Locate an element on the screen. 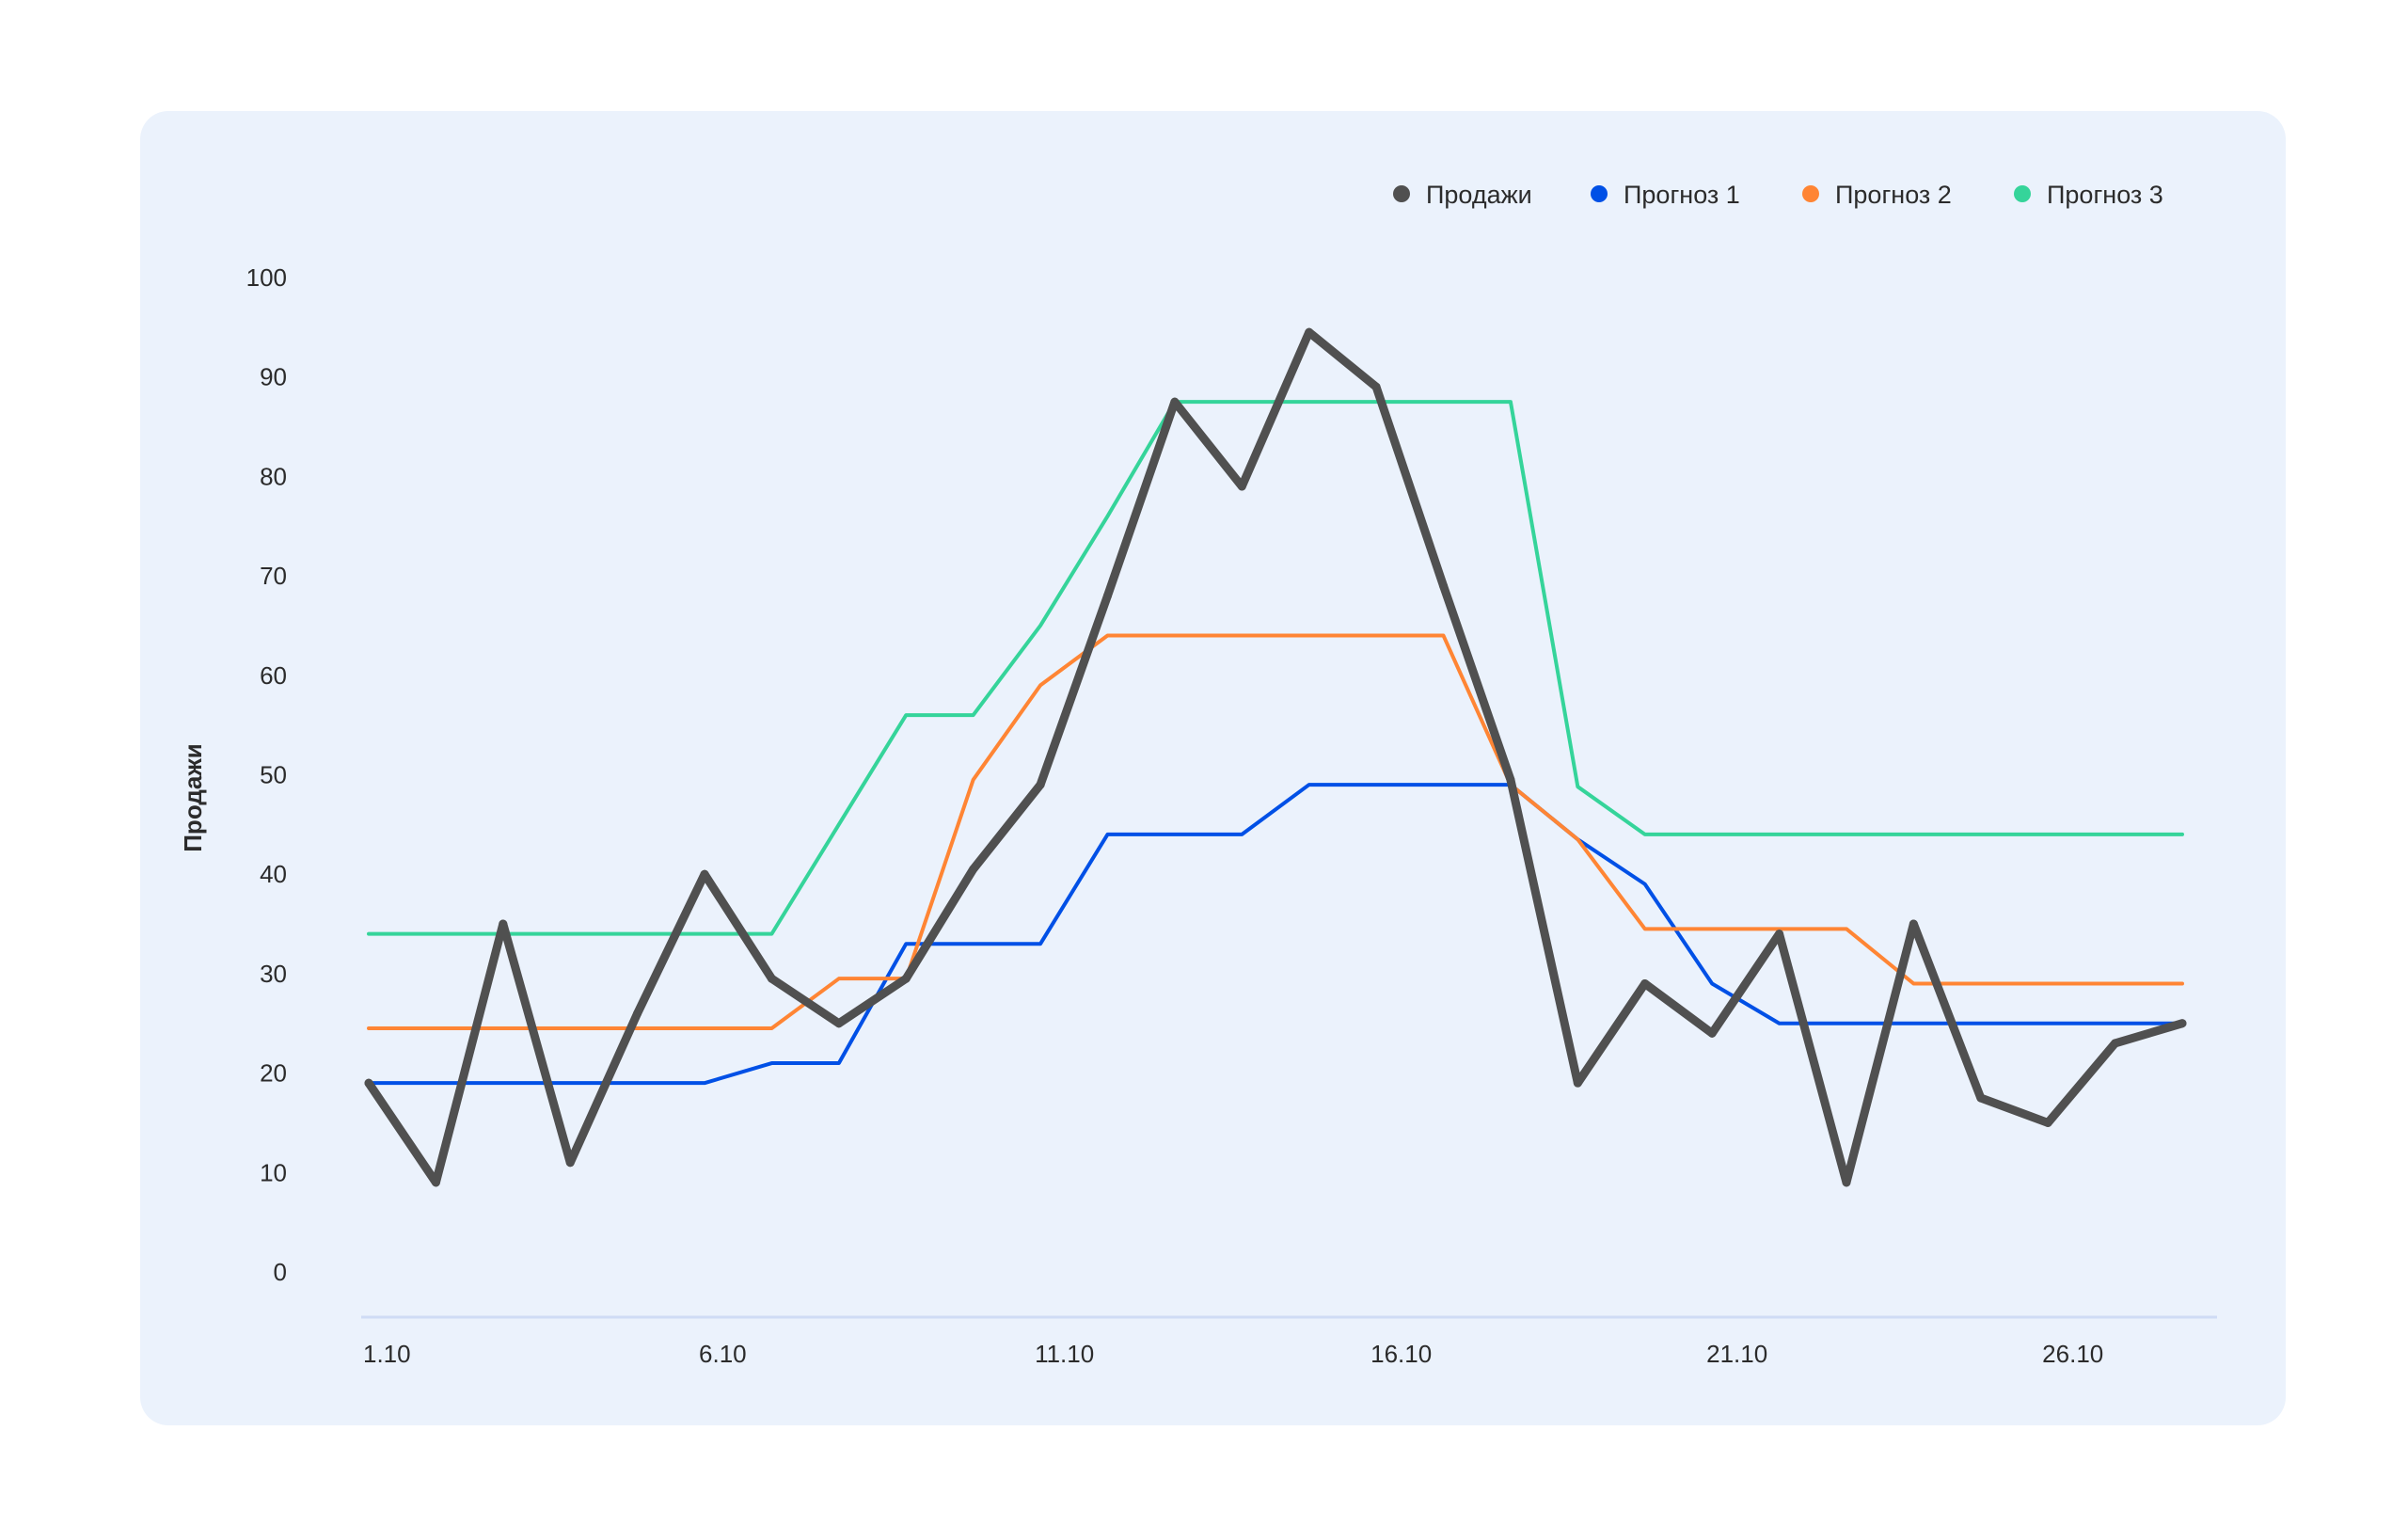  legend-label: Продажи is located at coordinates (1479, 195).